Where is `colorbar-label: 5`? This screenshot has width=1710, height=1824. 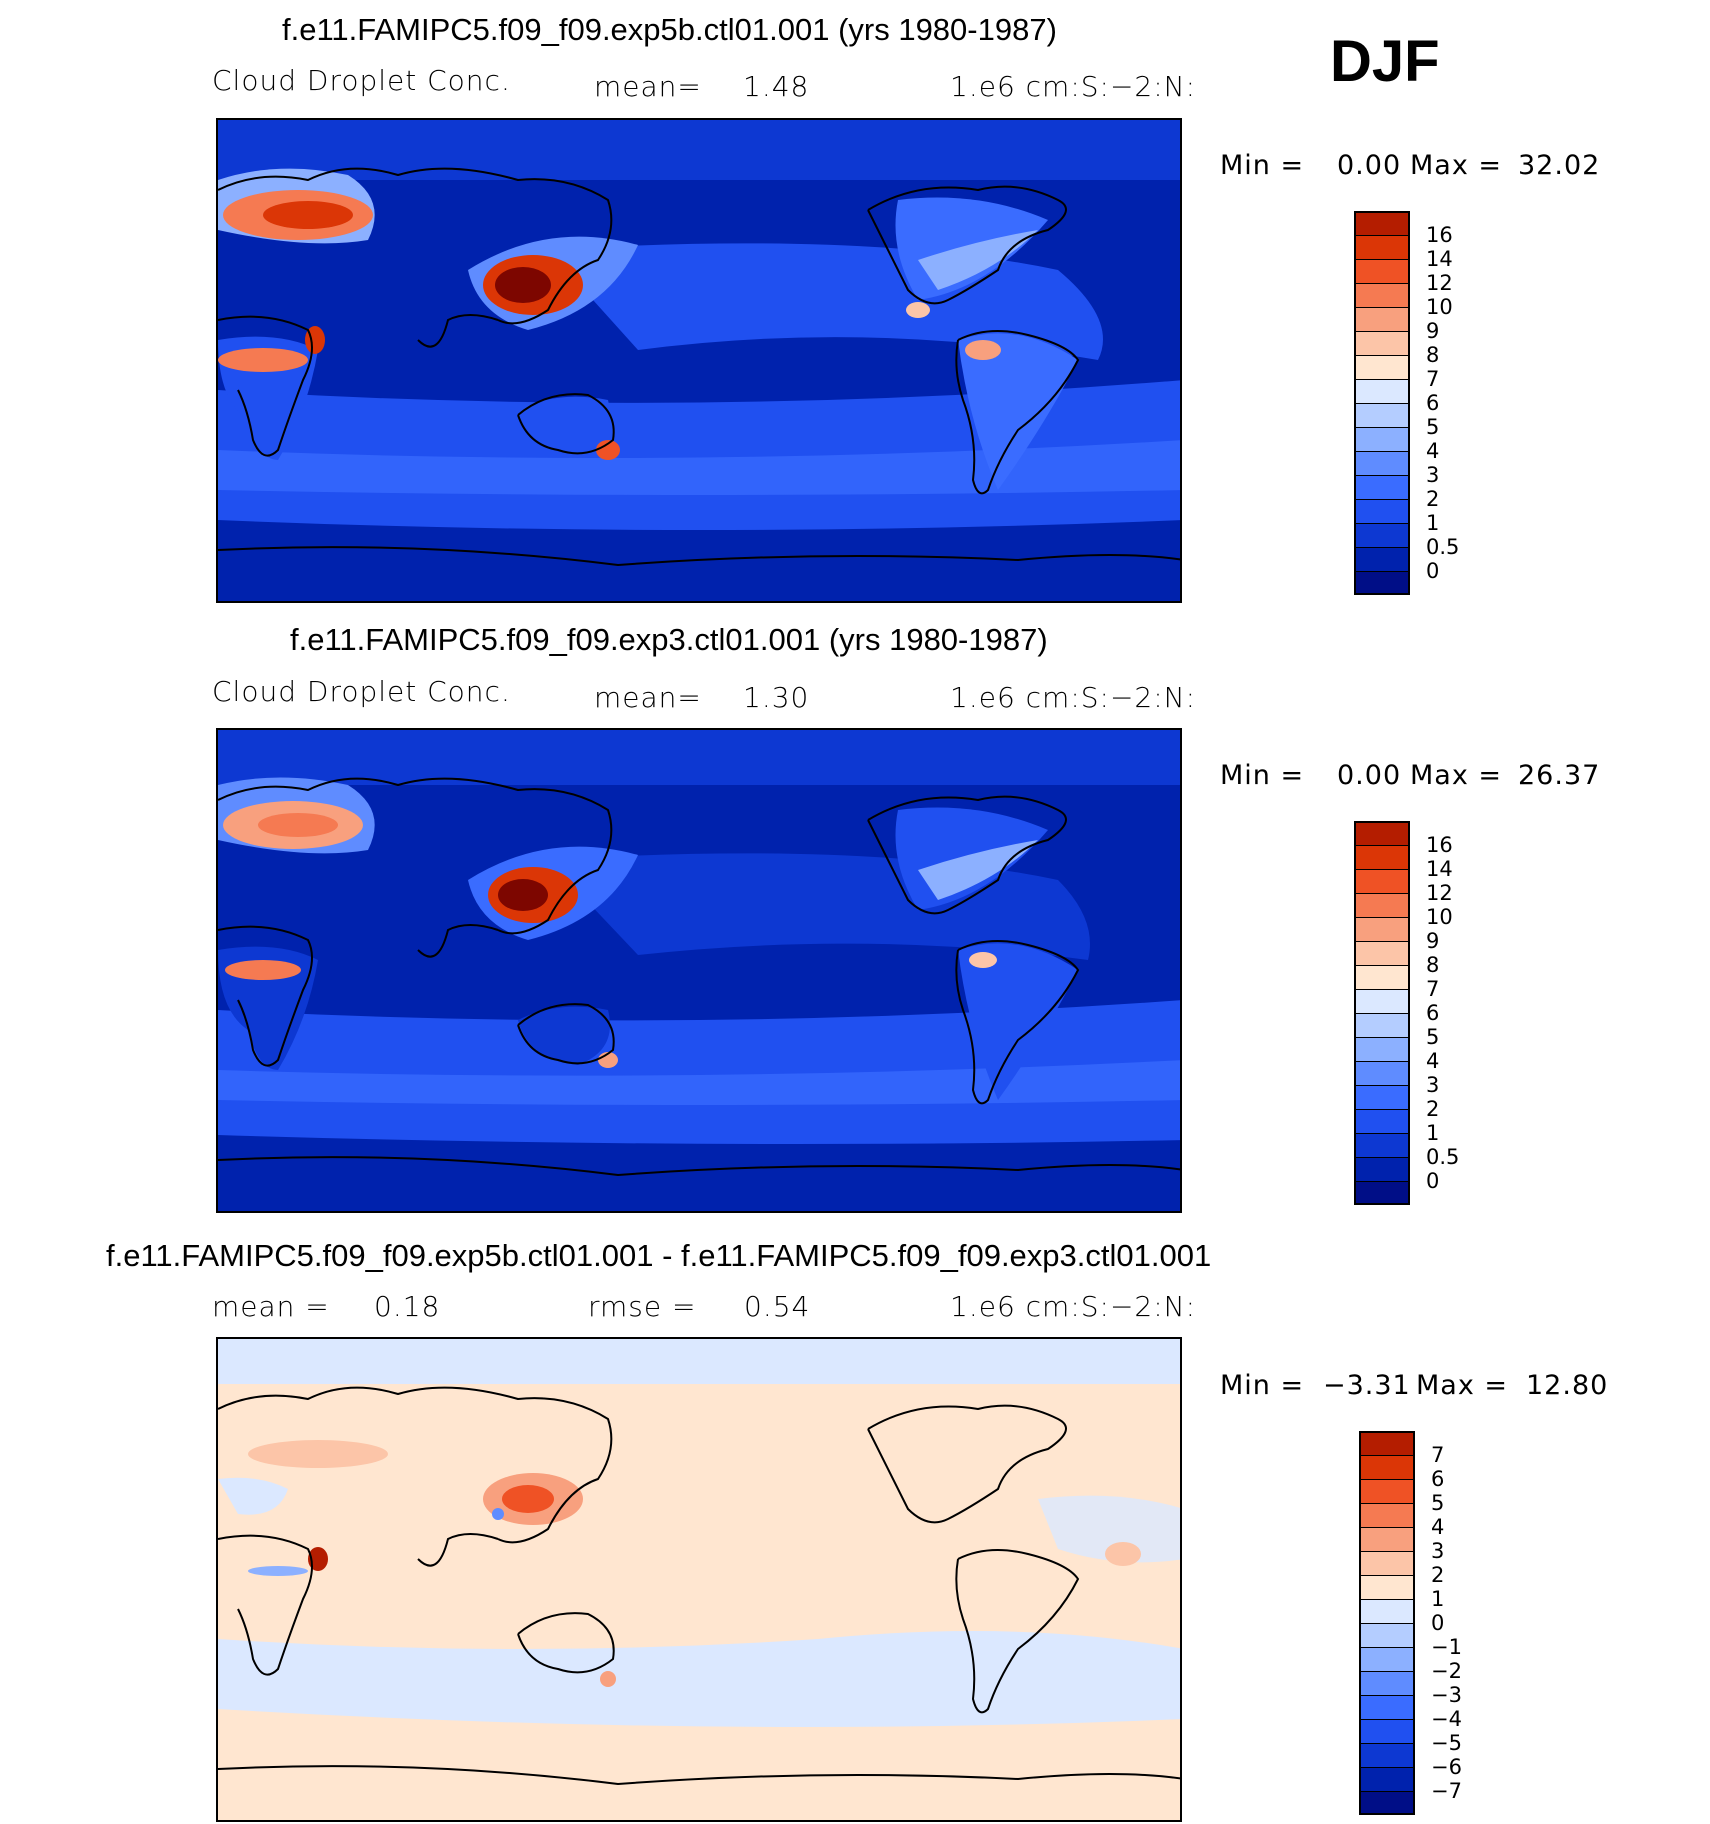
colorbar-label: 5 is located at coordinates (1433, 1037).